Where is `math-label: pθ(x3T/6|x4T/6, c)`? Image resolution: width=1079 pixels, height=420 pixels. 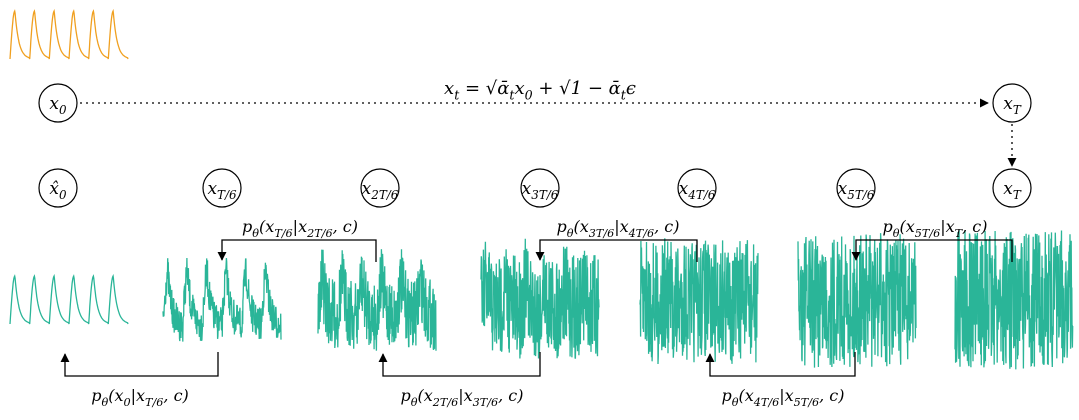 math-label: pθ(x3T/6|x4T/6, c) is located at coordinates (618, 228).